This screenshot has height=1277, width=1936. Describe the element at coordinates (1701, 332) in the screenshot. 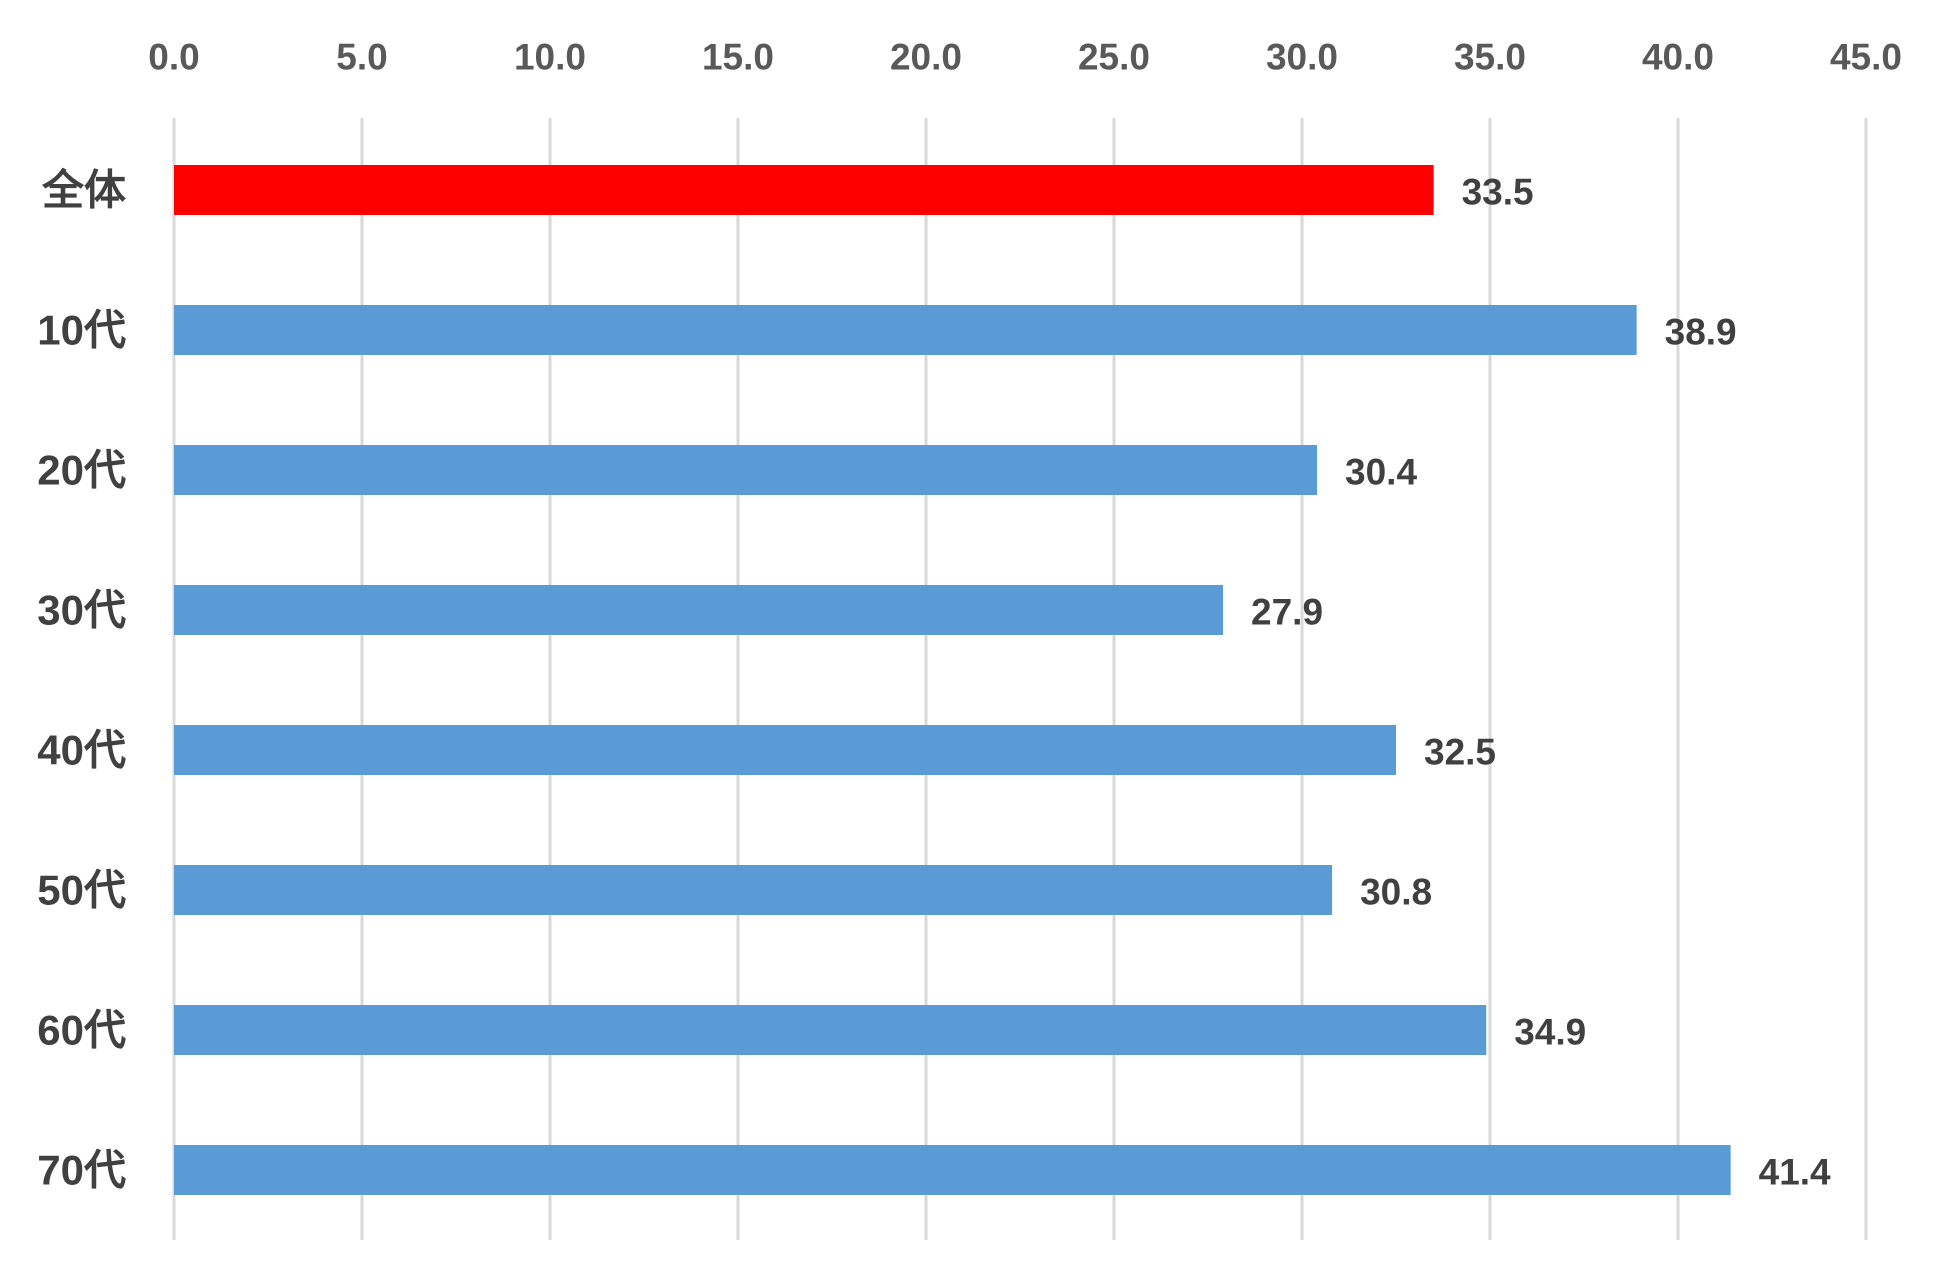

I see `data-label: 38.9` at that location.